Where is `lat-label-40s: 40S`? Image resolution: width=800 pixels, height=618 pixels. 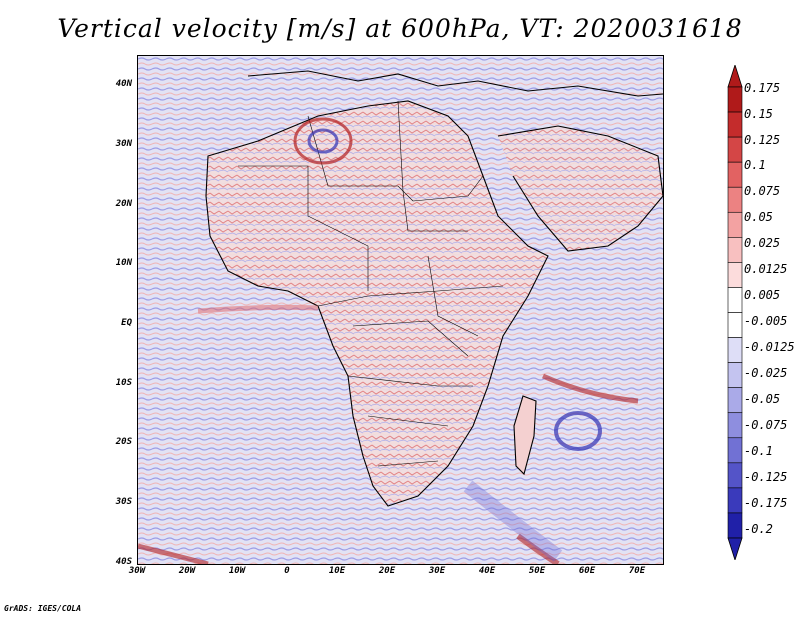
lat-label-40s: 40S is located at coordinates (123, 562).